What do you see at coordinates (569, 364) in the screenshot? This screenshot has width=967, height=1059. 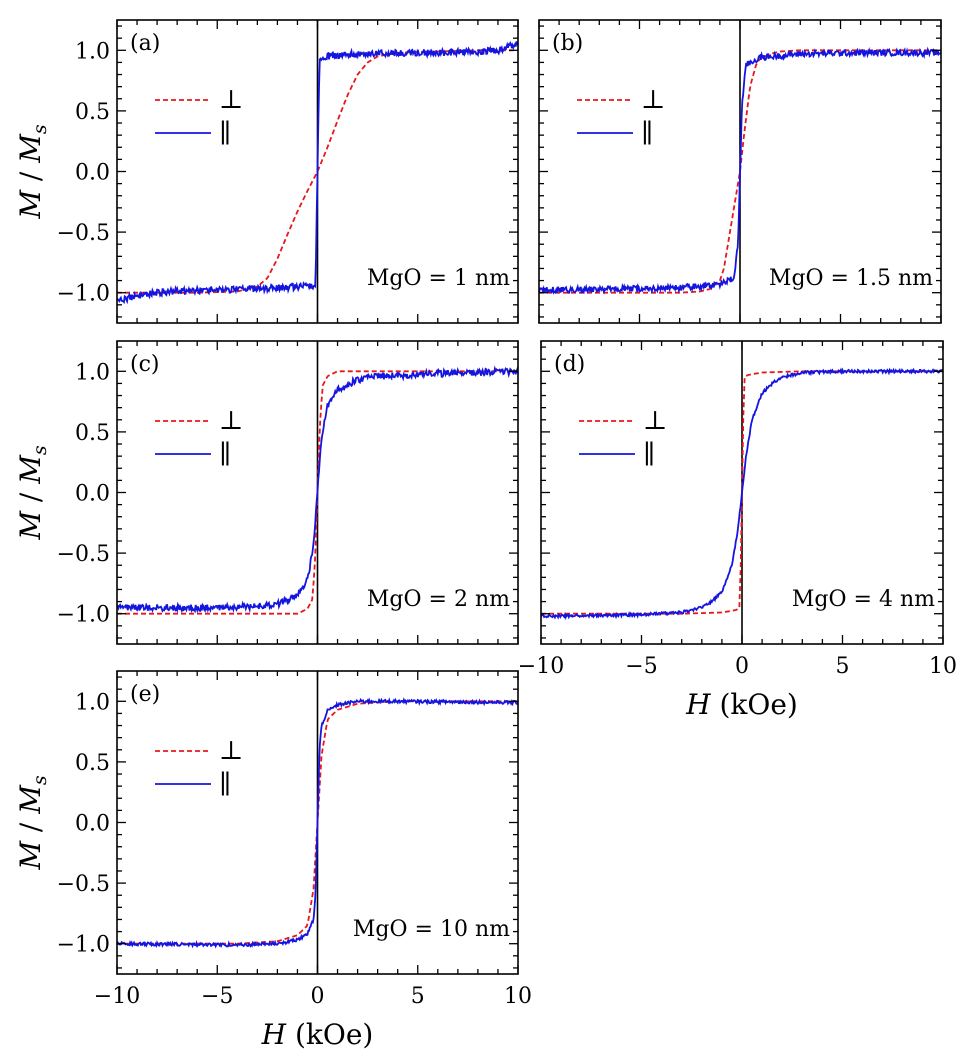 I see `panel-label: (d)` at bounding box center [569, 364].